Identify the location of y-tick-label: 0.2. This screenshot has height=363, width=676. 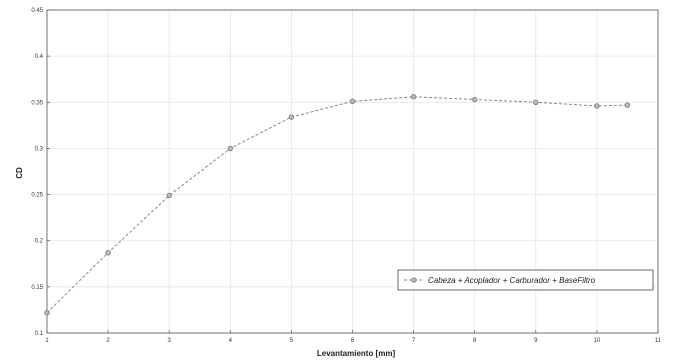
(39, 242).